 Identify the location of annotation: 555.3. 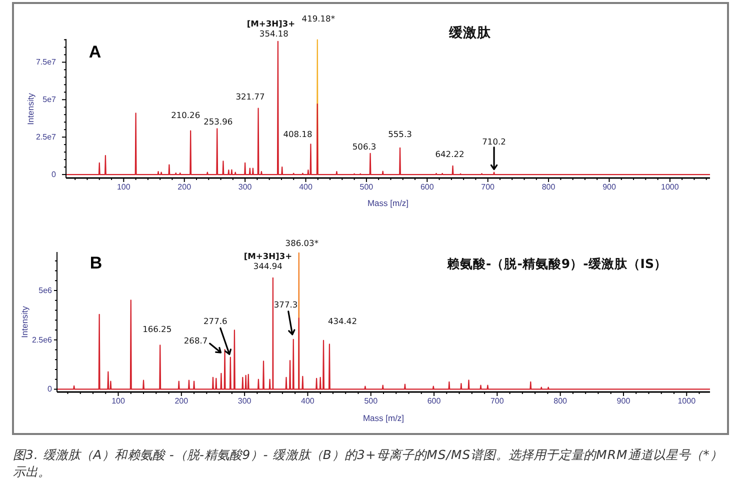
(400, 133).